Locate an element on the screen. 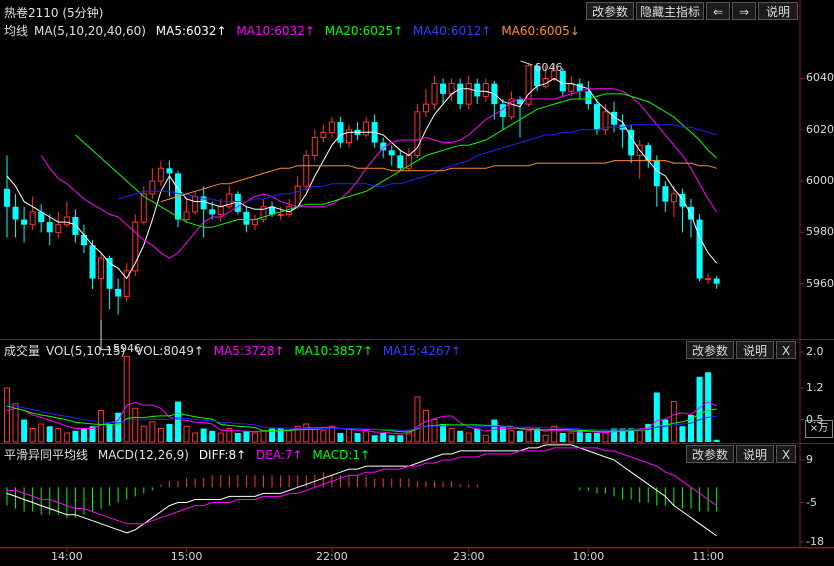 The height and width of the screenshot is (566, 834). volume-change-params-button: 改参数 is located at coordinates (710, 350).